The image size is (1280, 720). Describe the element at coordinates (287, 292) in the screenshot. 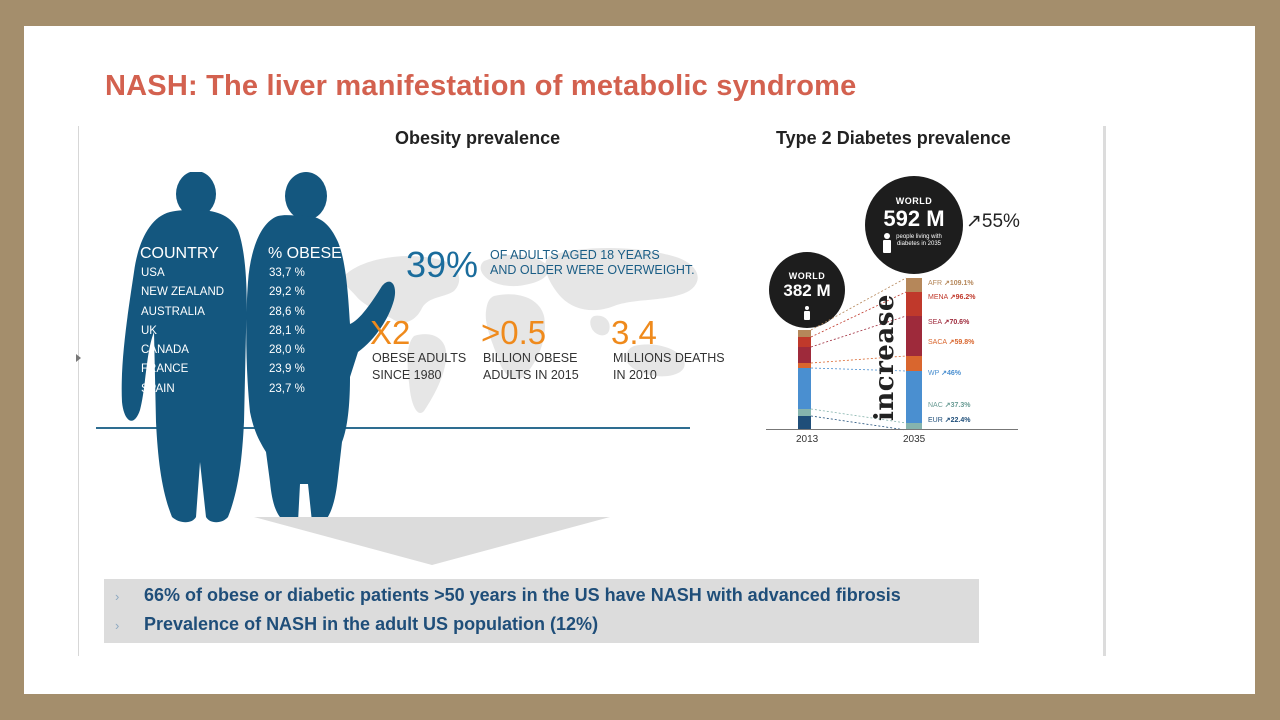

I see `obese-pct-cell: 29,2 %` at that location.